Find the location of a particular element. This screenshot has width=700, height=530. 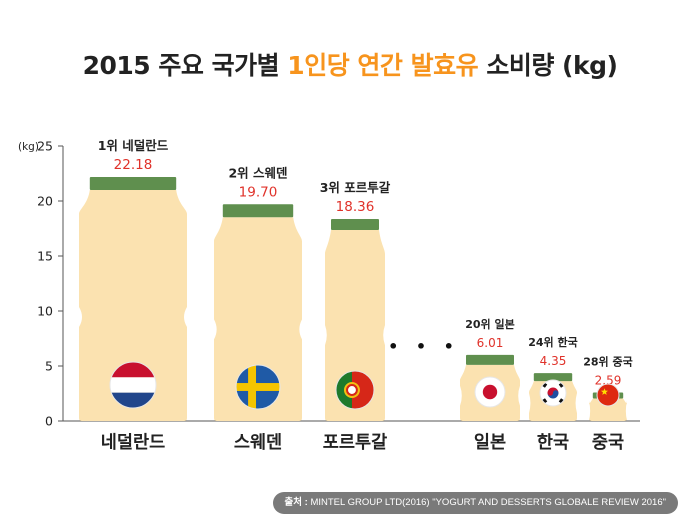

bar-4: 20위 일본 6.01 일본 is located at coordinates (490, 385).